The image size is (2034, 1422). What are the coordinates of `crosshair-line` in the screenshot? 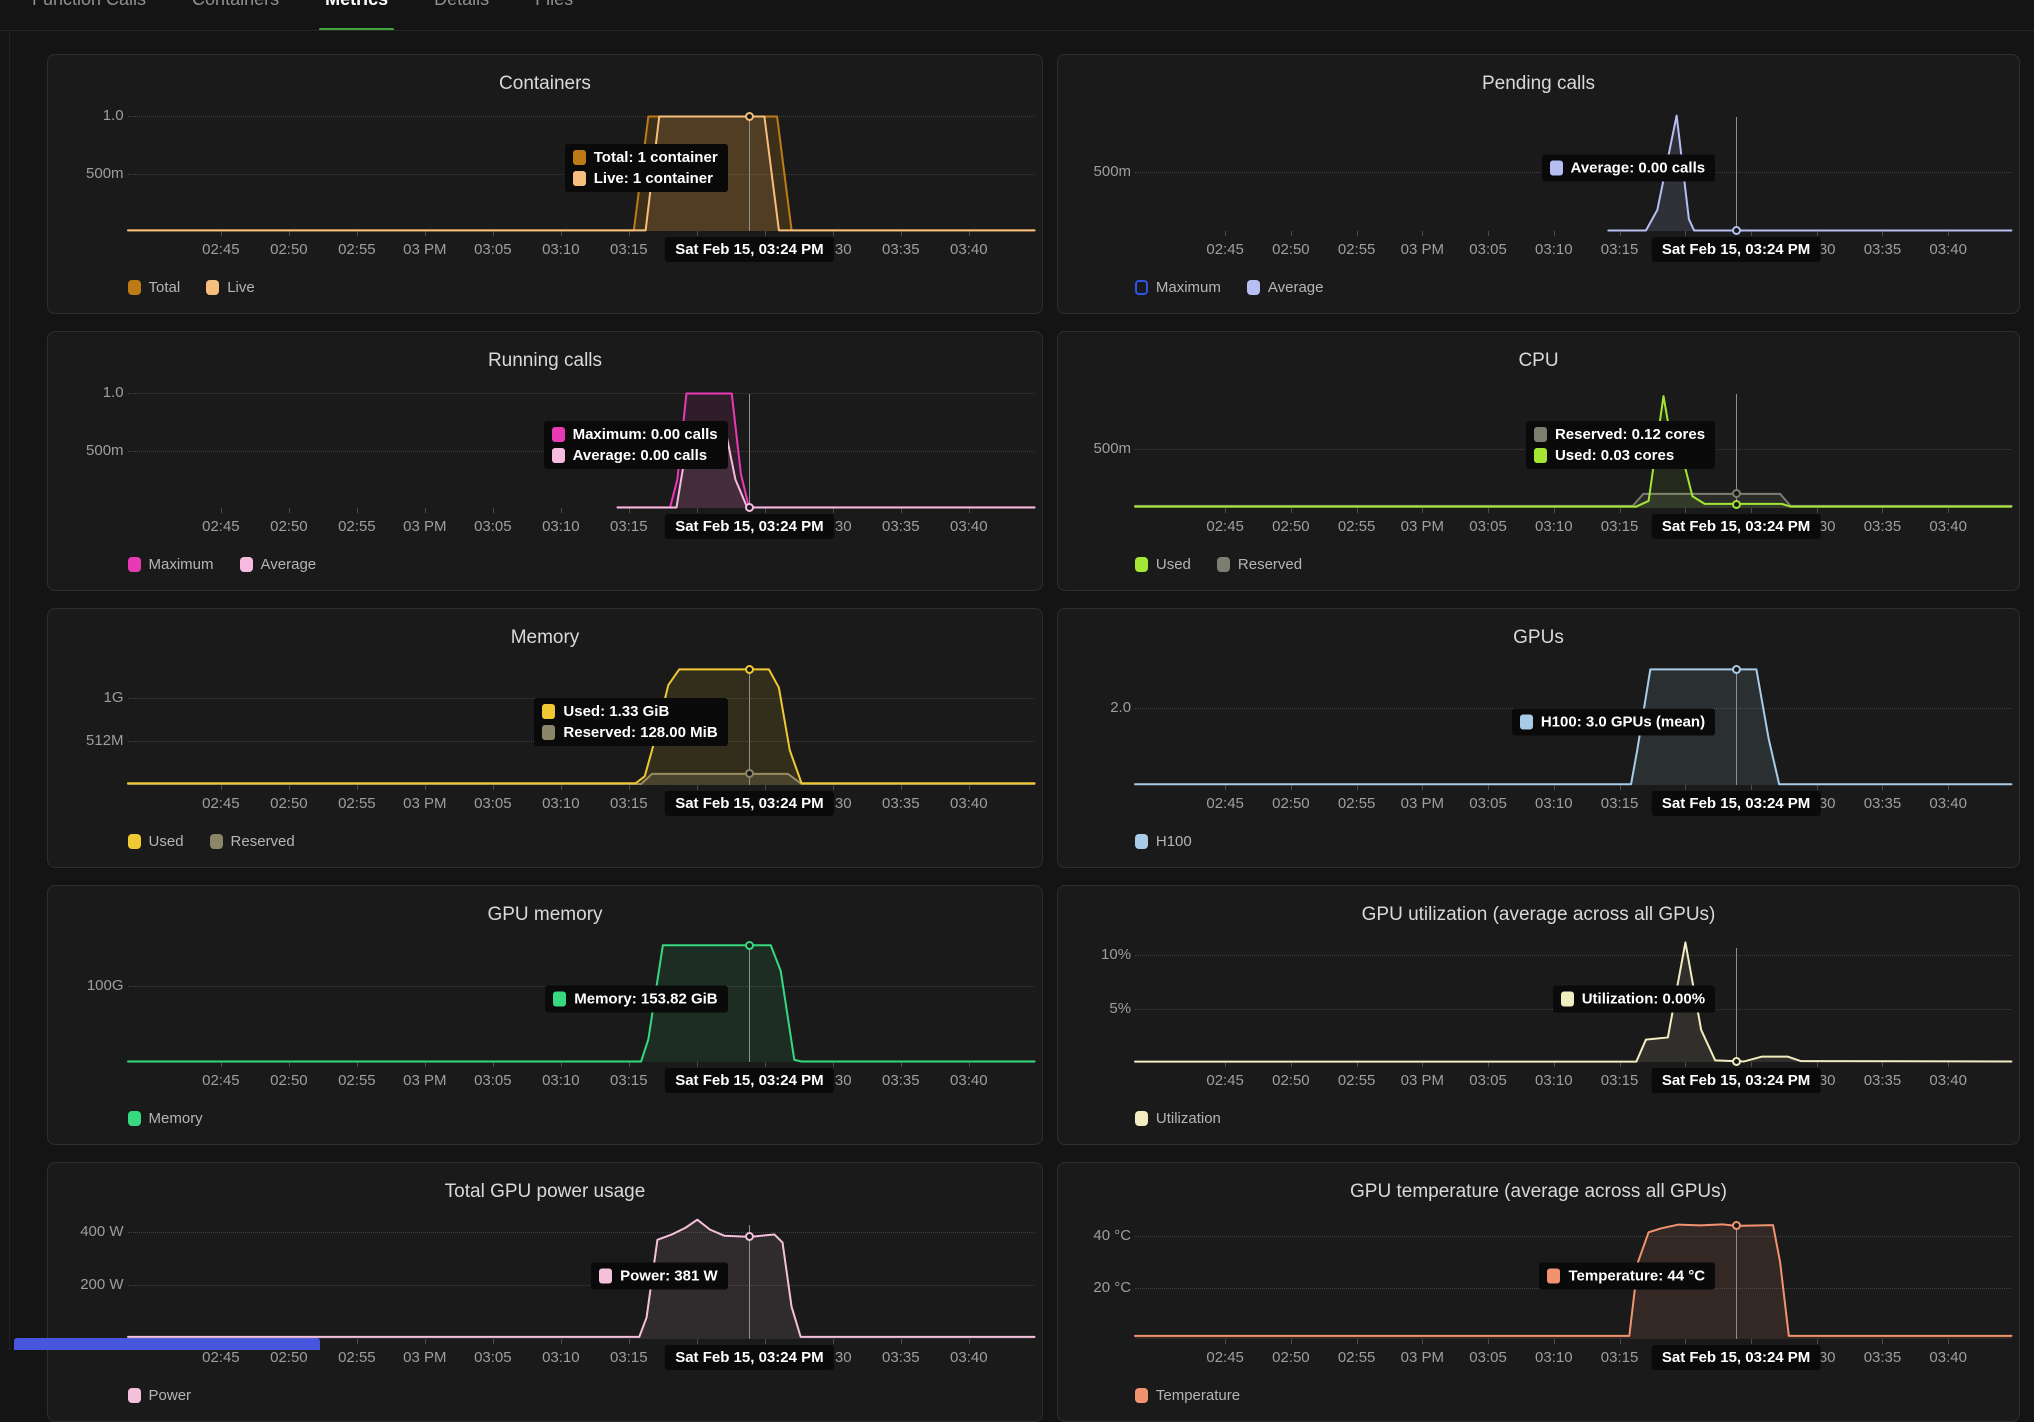 It's located at (1736, 174).